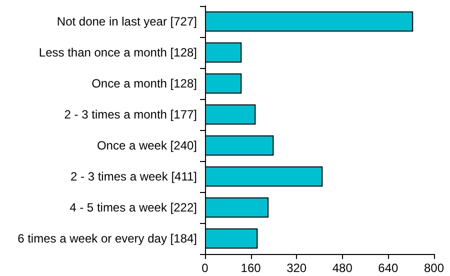 This screenshot has height=276, width=450. Describe the element at coordinates (107, 239) in the screenshot. I see `y-tick-label: 6 times a week or every day [184]` at that location.